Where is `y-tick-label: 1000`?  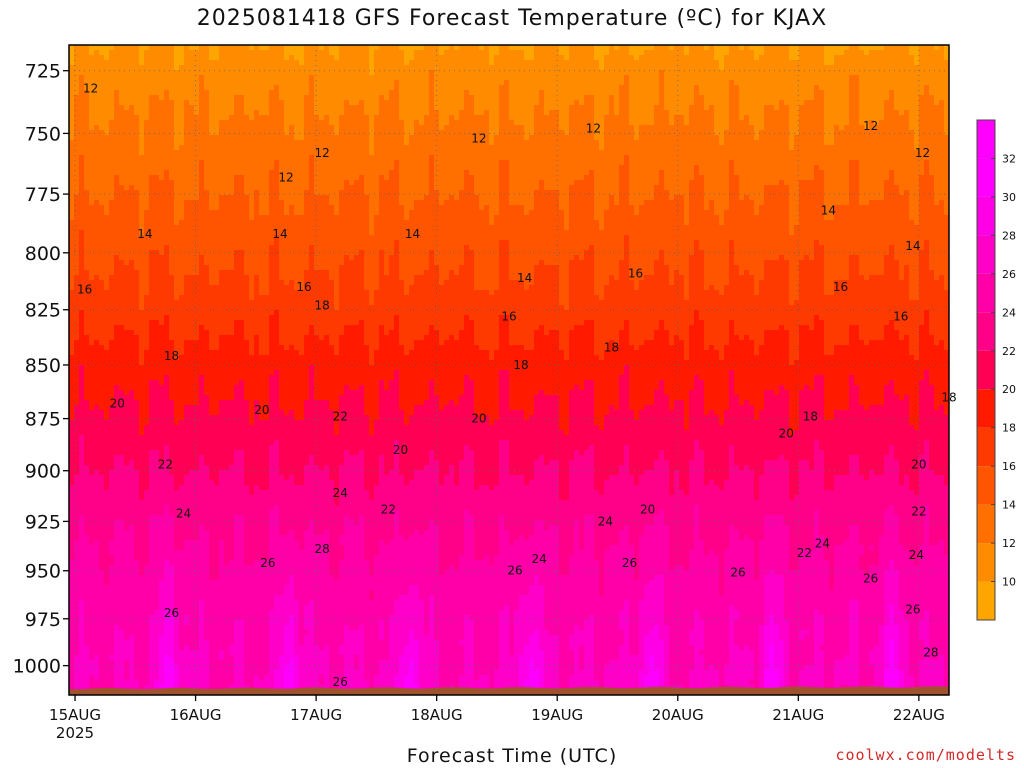
y-tick-label: 1000 is located at coordinates (37, 667).